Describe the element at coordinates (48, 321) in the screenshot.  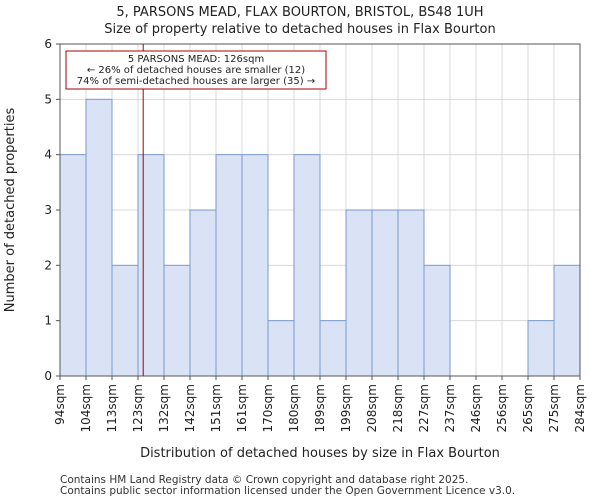
I see `y-tick-label: 1` at that location.